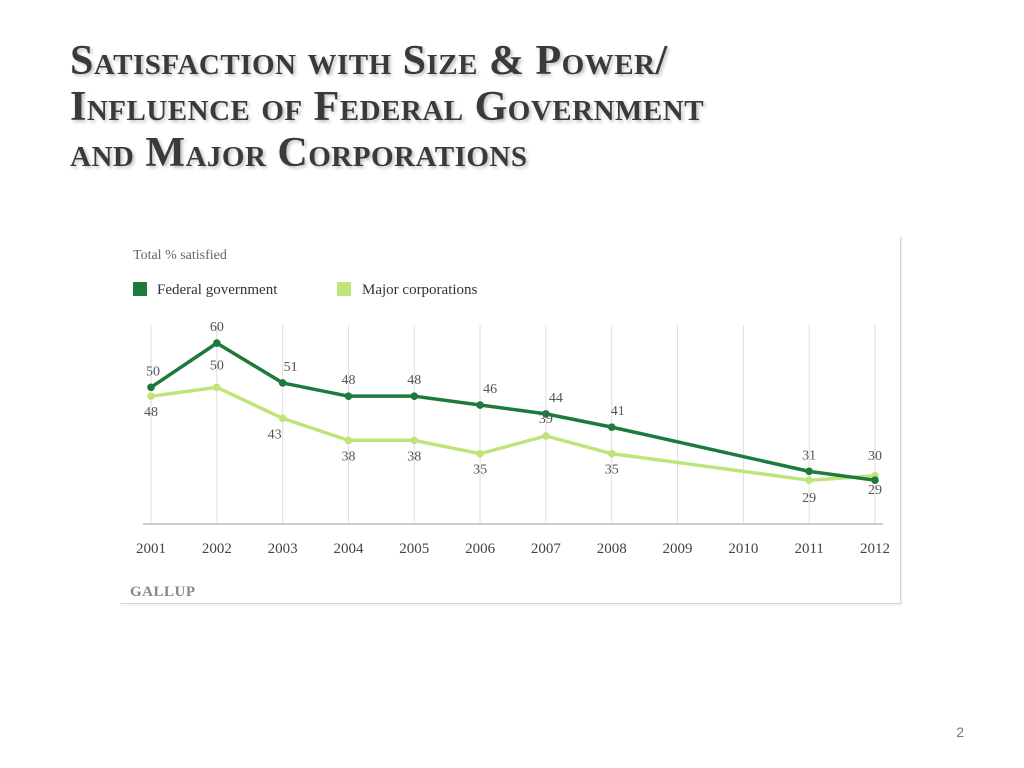 The width and height of the screenshot is (1024, 768). What do you see at coordinates (546, 419) in the screenshot?
I see `corporations-data-label: 39` at bounding box center [546, 419].